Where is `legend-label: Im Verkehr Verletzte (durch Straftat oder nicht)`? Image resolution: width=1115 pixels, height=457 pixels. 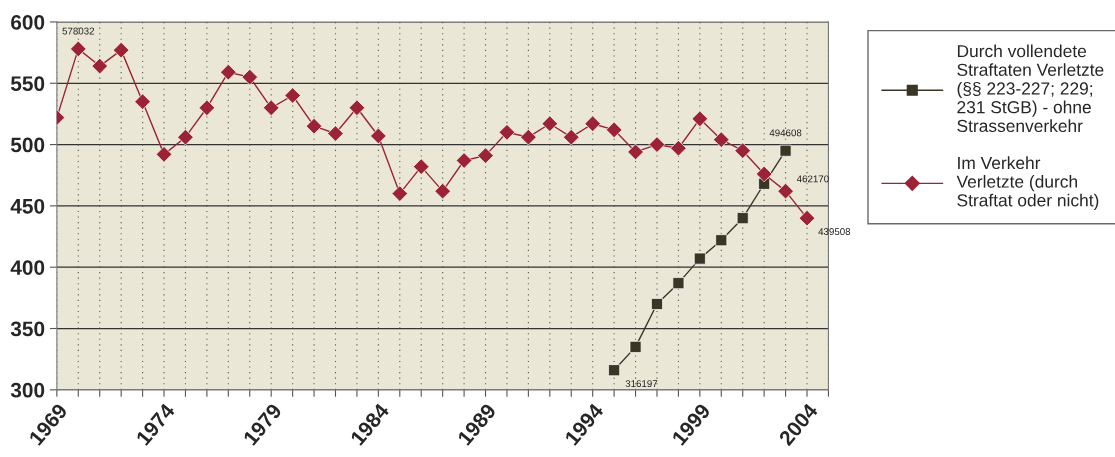 legend-label: Im Verkehr Verletzte (durch Straftat oder nicht) is located at coordinates (1027, 183).